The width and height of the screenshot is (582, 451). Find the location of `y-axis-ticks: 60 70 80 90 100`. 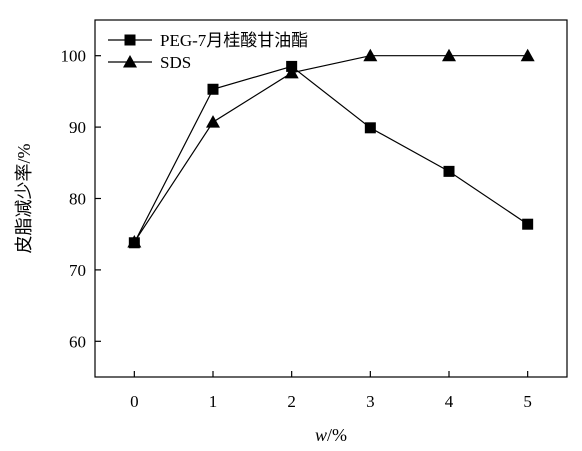

y-axis-ticks: 60 70 80 90 100 is located at coordinates (81, 199).